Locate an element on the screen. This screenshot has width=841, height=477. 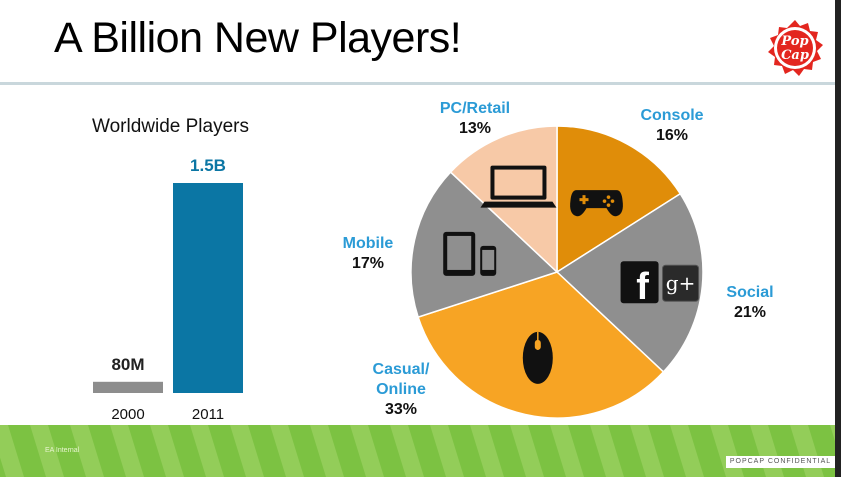
pie-label-name: PC/Retail is located at coordinates (475, 108).